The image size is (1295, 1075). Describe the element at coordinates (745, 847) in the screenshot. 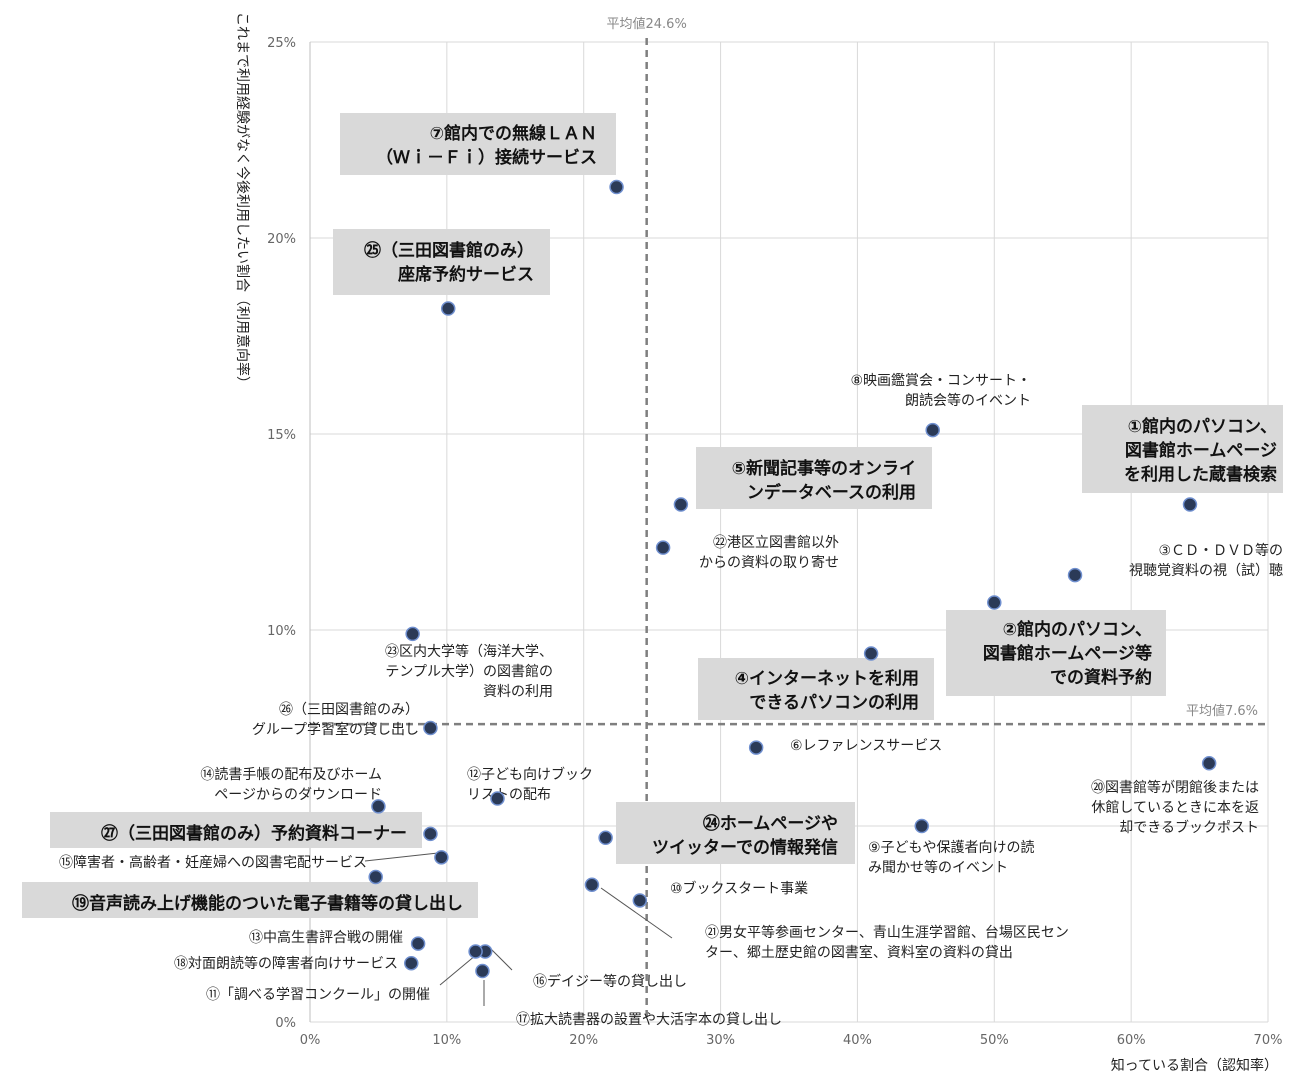

I see `point-label-line: ツイッターでの情報発信` at that location.